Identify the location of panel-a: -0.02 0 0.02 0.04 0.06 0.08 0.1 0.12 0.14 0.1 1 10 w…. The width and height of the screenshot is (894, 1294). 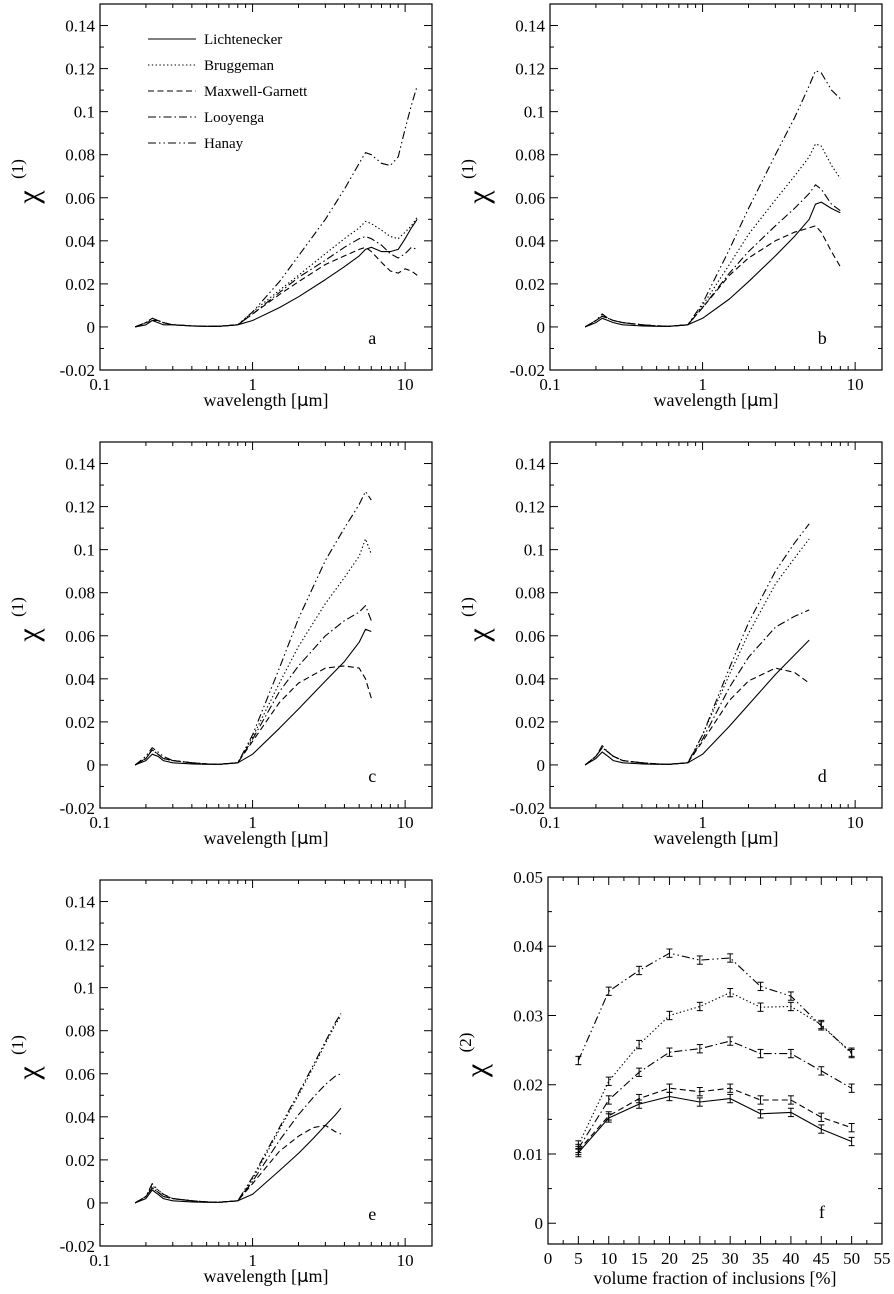
(220, 207).